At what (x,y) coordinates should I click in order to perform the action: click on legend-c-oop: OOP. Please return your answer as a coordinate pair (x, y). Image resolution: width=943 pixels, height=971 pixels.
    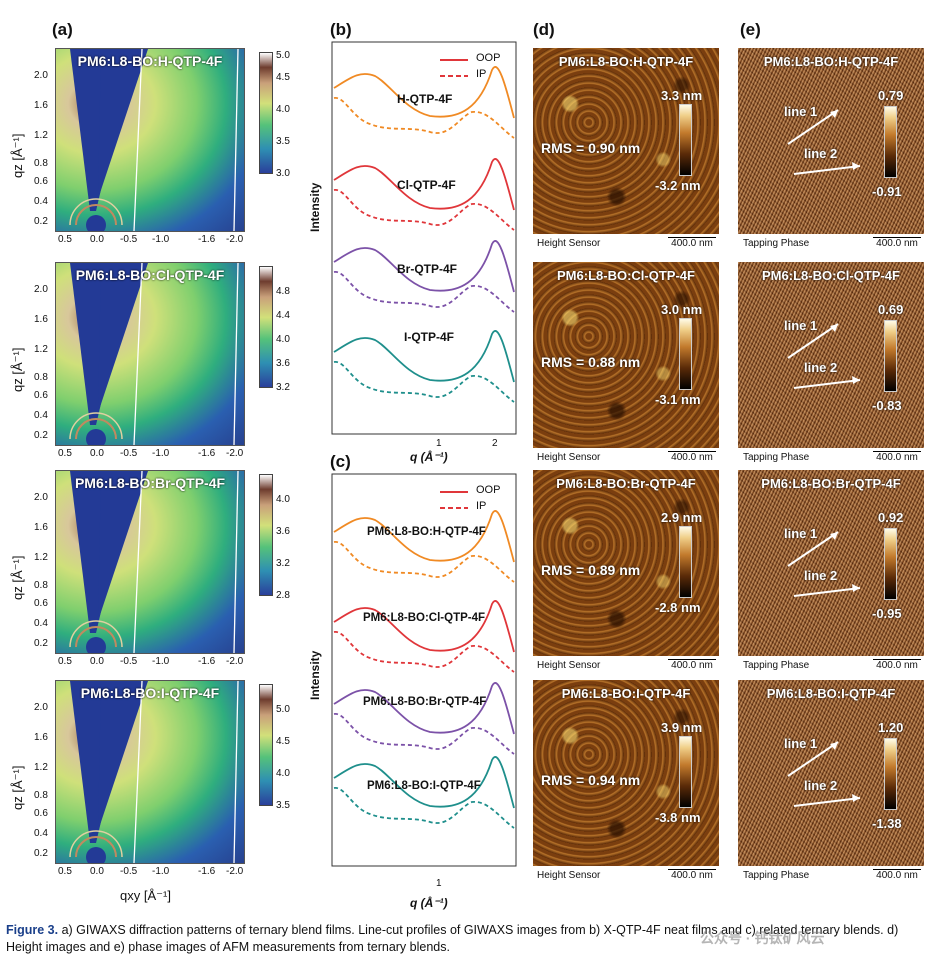
    Looking at the image, I should click on (488, 490).